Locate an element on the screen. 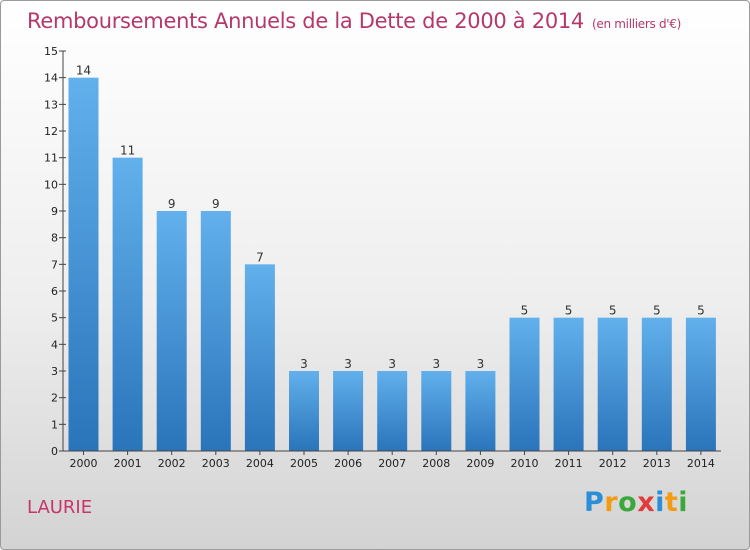 The image size is (750, 550). y-tick-label: 14 is located at coordinates (51, 78).